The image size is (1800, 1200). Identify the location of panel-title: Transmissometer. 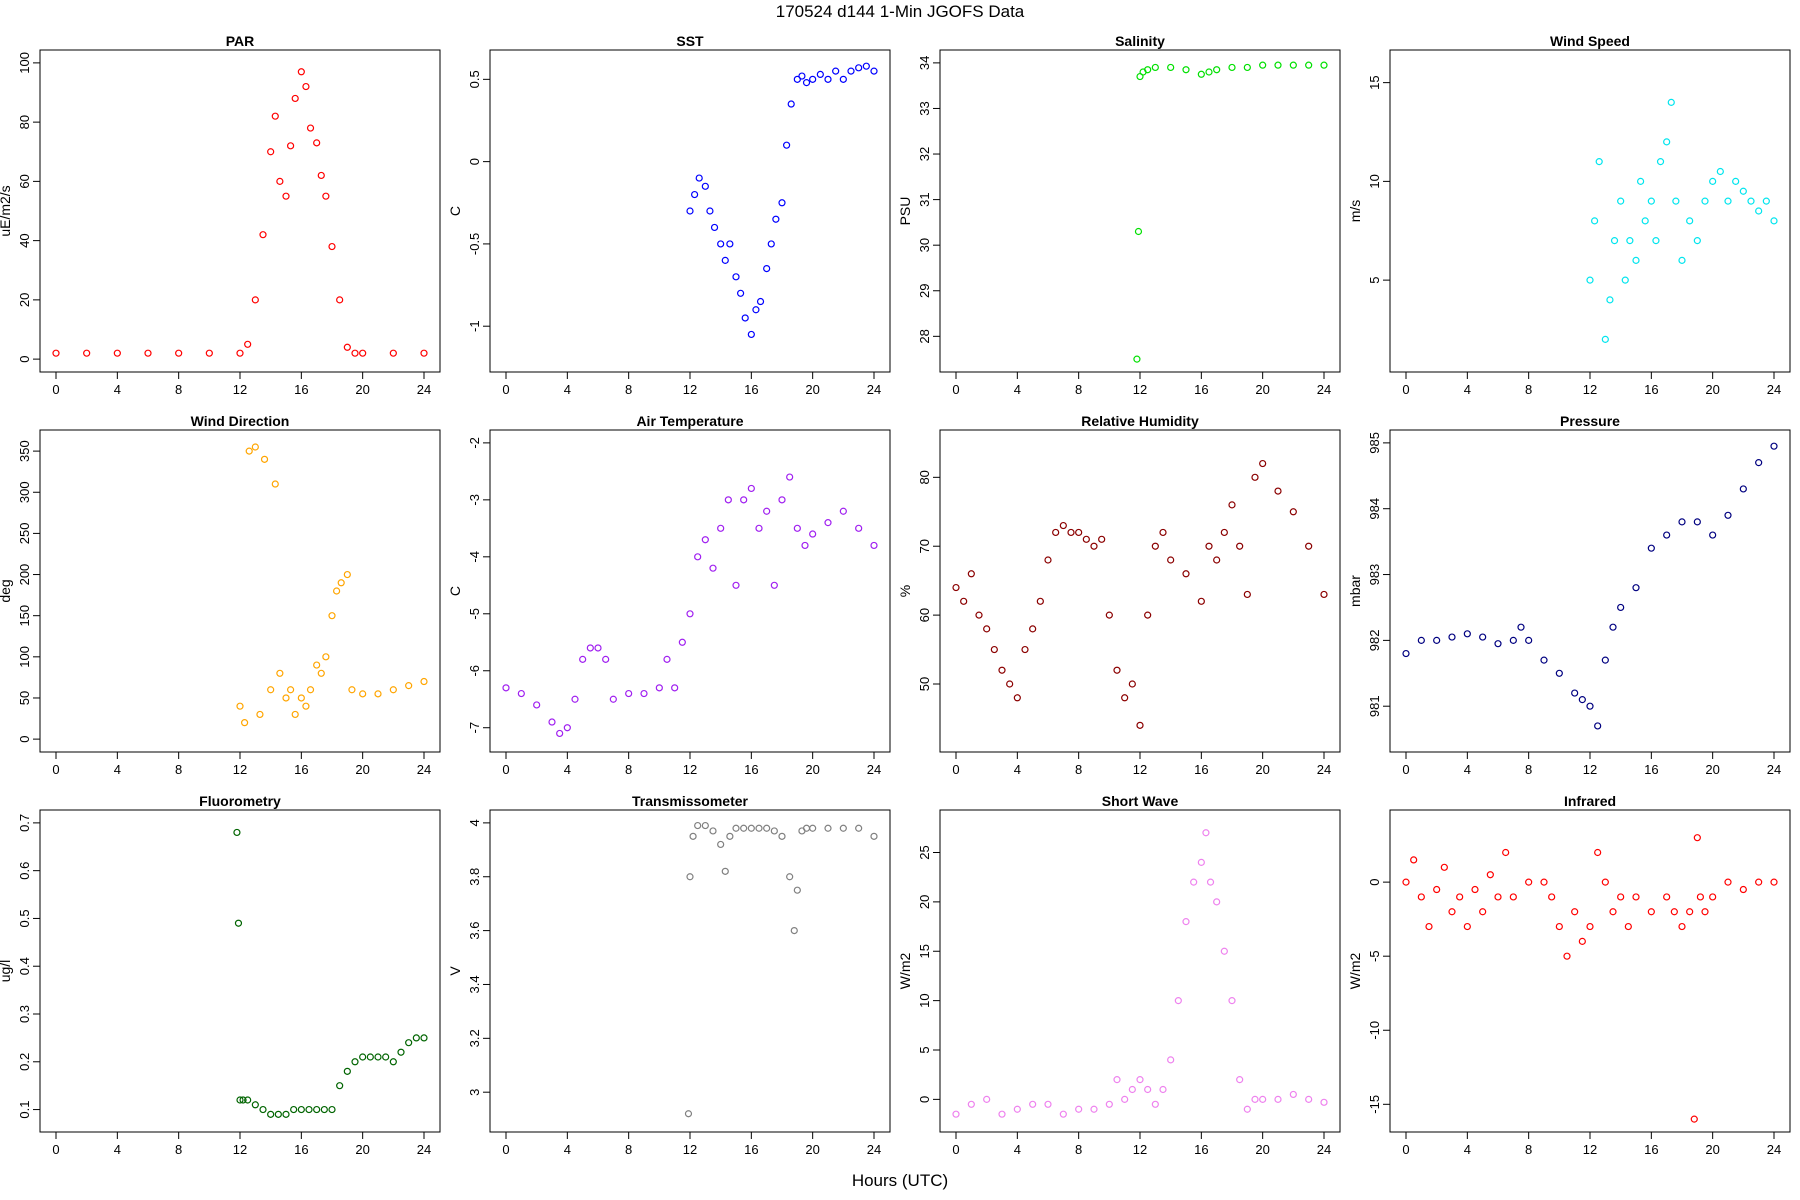
(690, 801).